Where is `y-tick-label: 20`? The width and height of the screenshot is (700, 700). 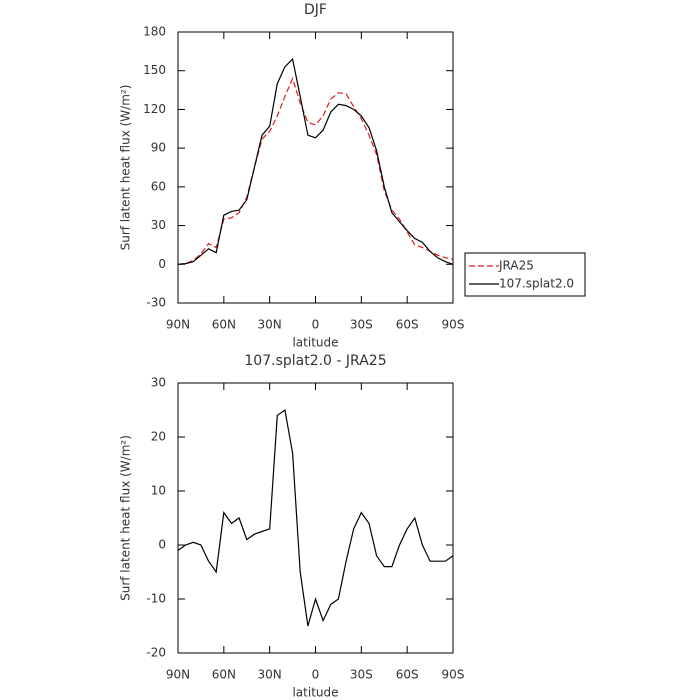
y-tick-label: 20 is located at coordinates (158, 437).